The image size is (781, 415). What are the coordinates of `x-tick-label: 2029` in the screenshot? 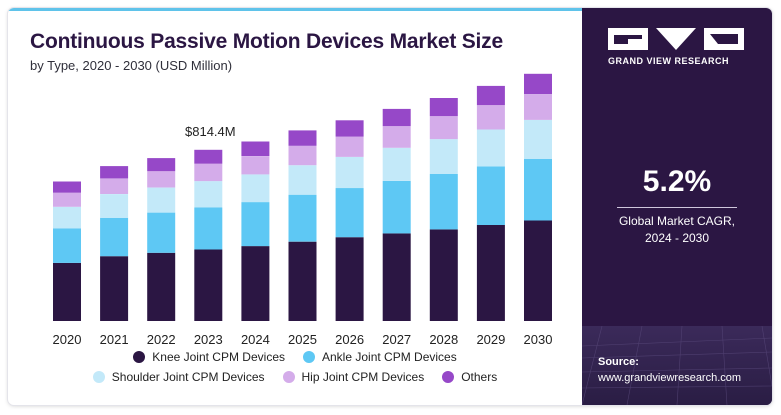 It's located at (490, 339).